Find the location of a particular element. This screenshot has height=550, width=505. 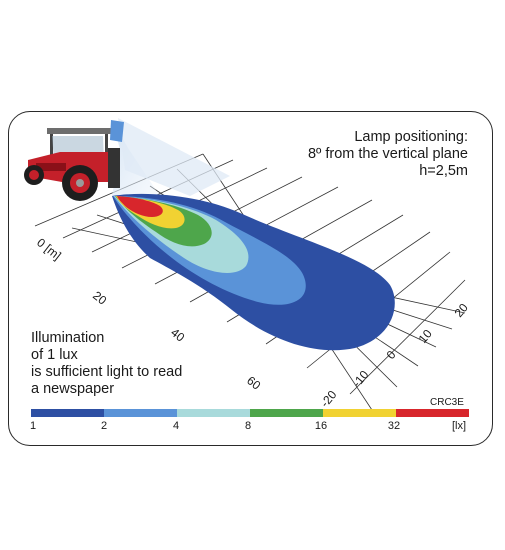

lamp-line-3: h=2,5m is located at coordinates (443, 171).